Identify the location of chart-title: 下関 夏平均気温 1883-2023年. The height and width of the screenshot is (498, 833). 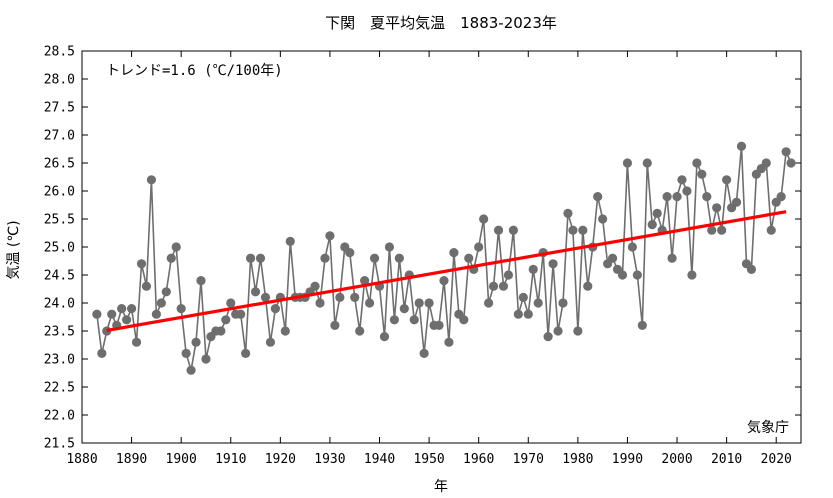
(441, 23).